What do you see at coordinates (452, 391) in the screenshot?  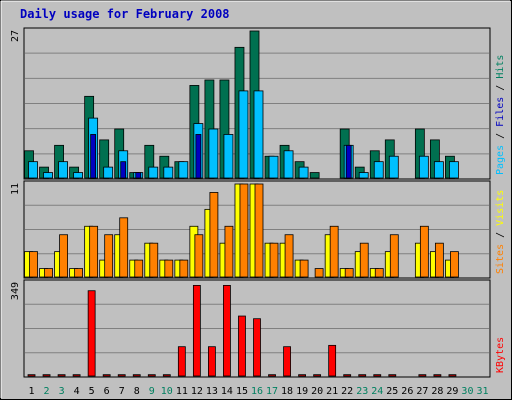 I see `x-tick-label-day-29: 29` at bounding box center [452, 391].